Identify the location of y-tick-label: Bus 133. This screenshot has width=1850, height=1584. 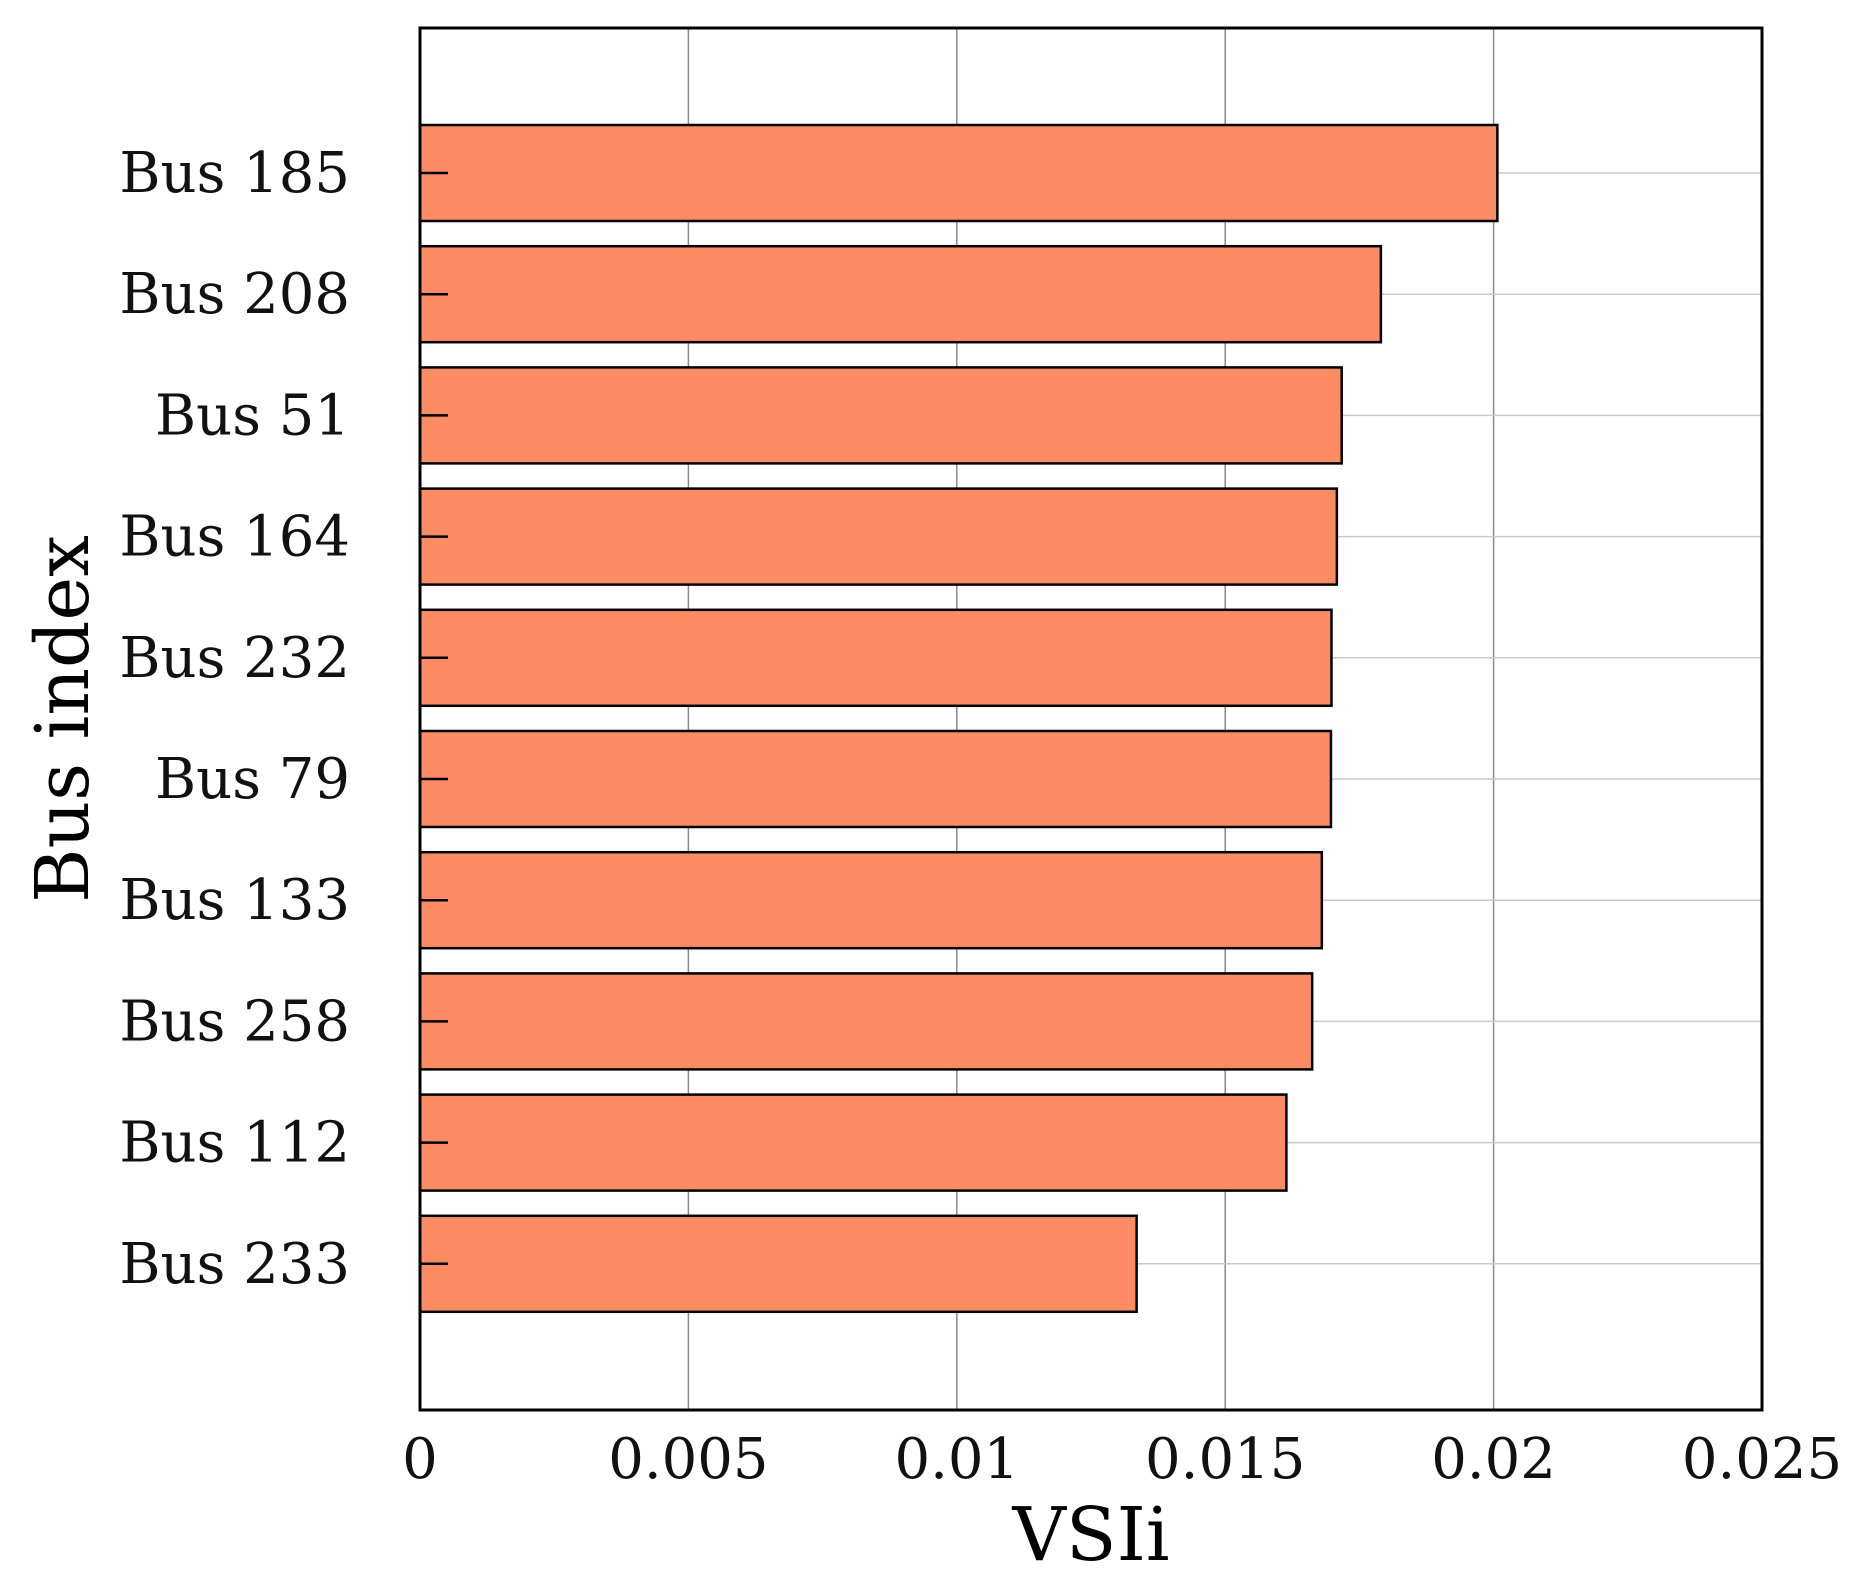
(234, 900).